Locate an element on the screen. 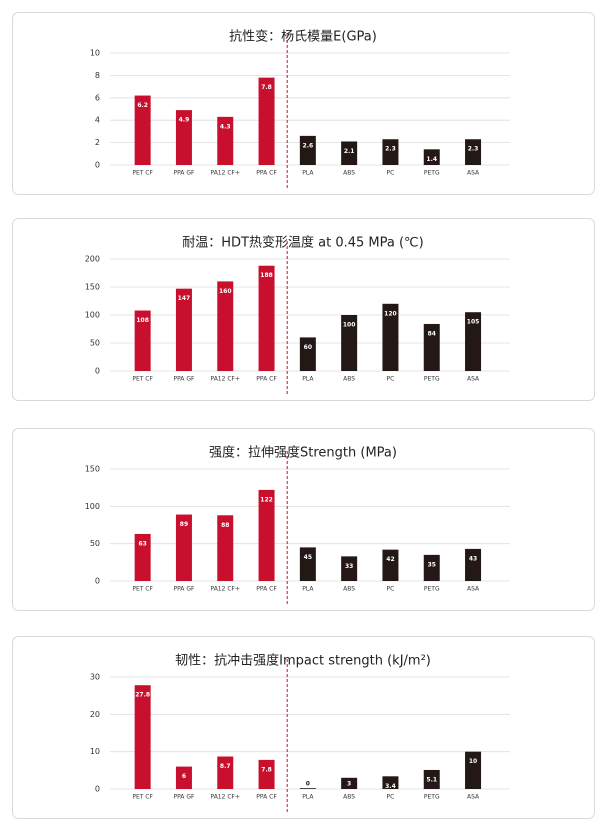  value-label: 6 is located at coordinates (184, 776).